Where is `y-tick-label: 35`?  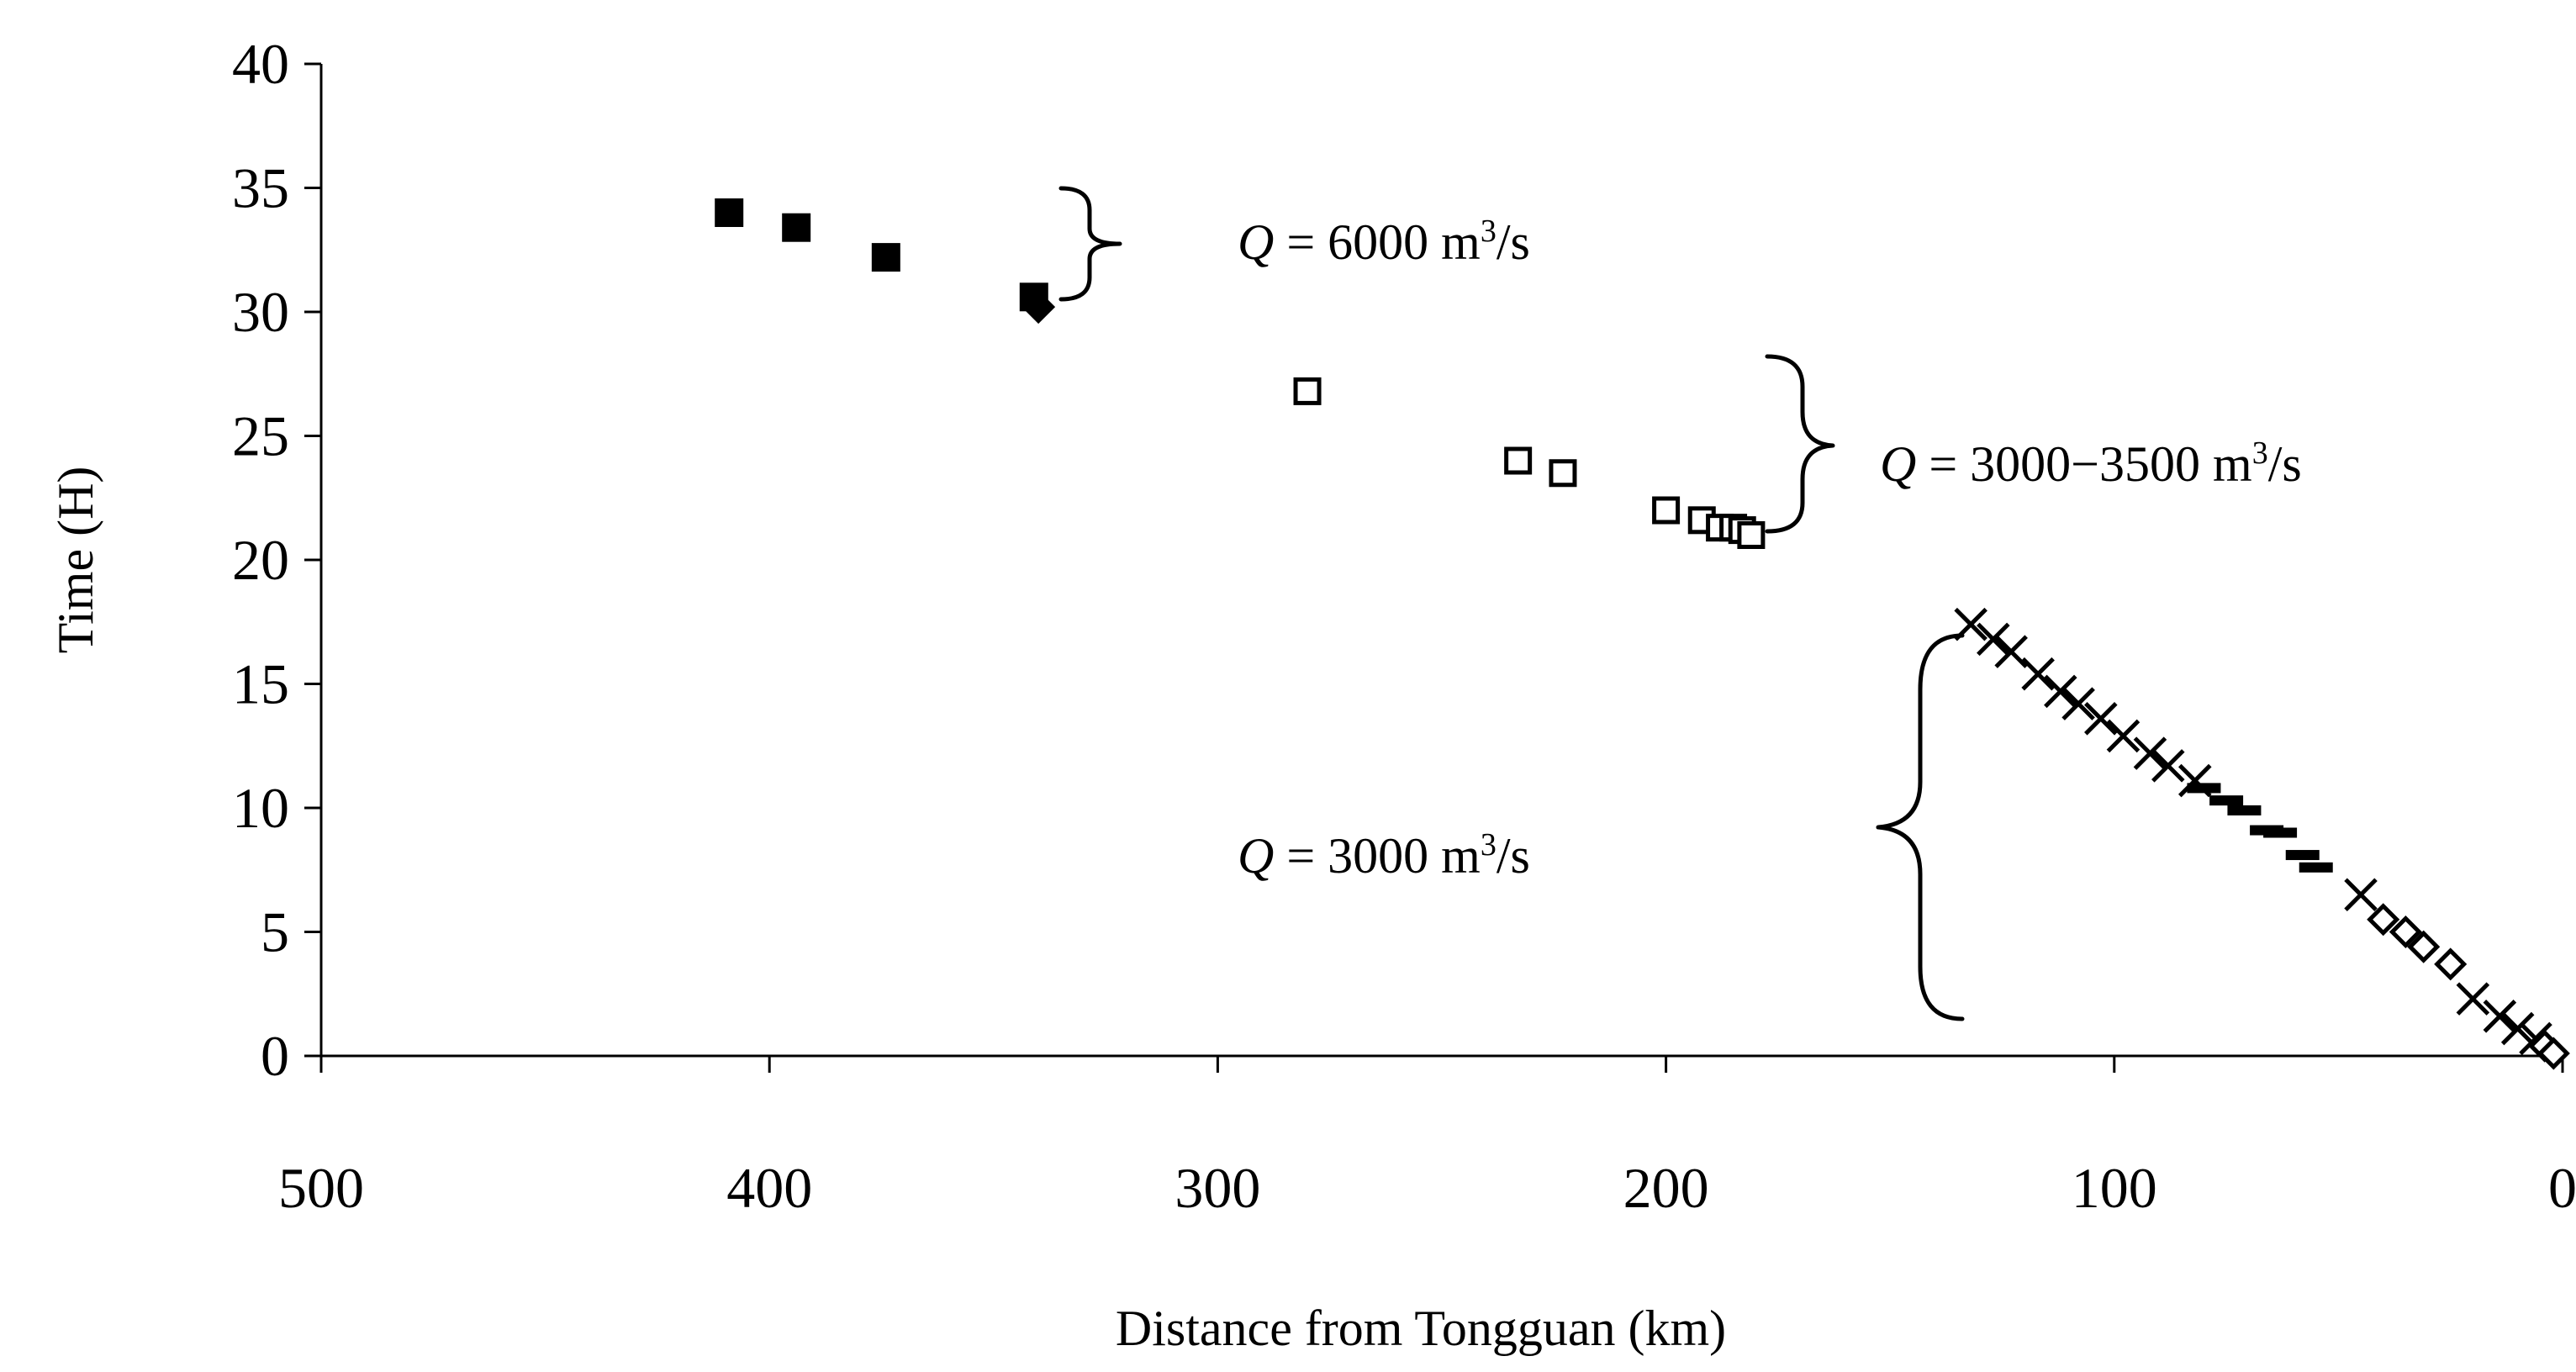 y-tick-label: 35 is located at coordinates (260, 188).